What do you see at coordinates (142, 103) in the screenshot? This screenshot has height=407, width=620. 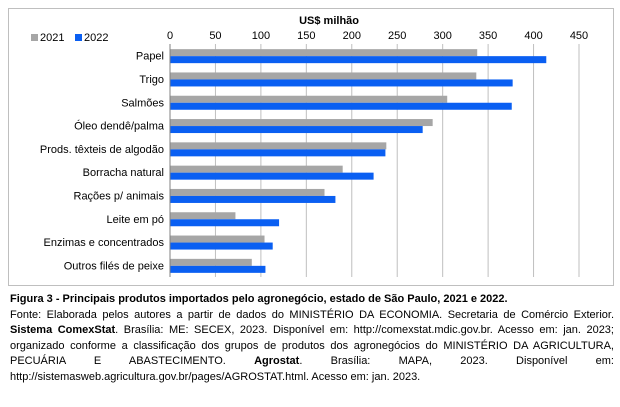 I see `category-label: Salmões` at bounding box center [142, 103].